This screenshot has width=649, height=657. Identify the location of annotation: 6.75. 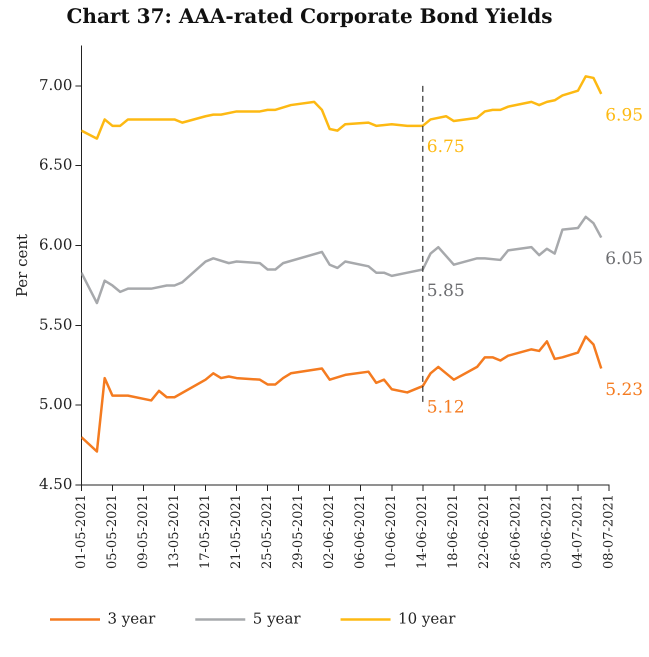
(445, 147).